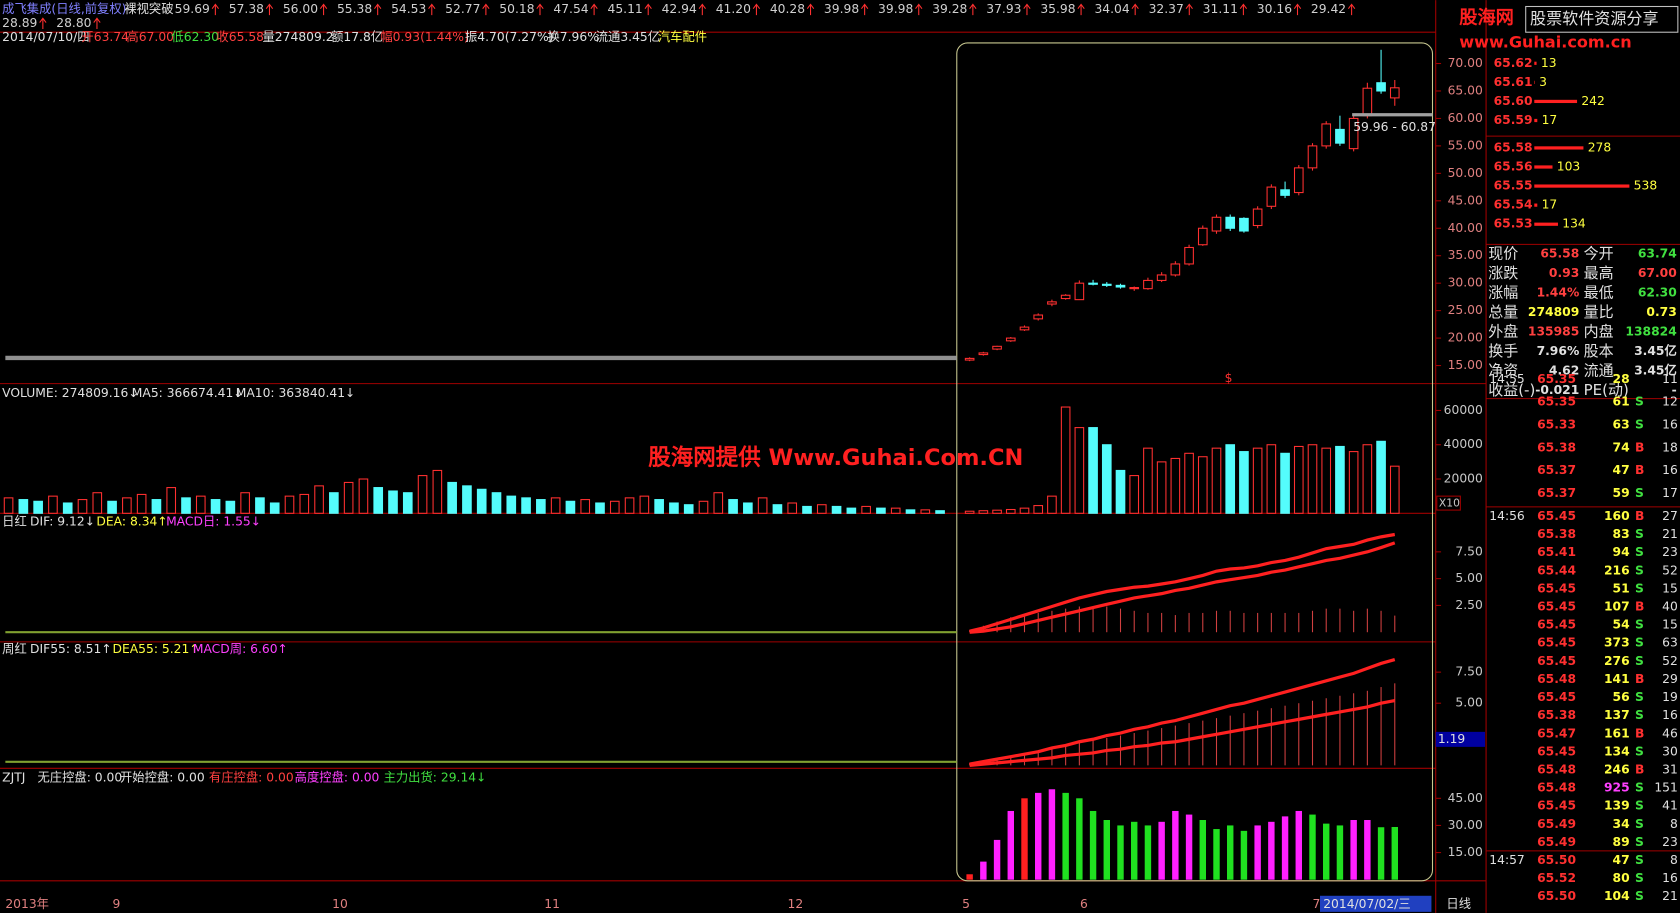  Describe the element at coordinates (1220, 9) in the screenshot. I see `level: 31.11` at that location.